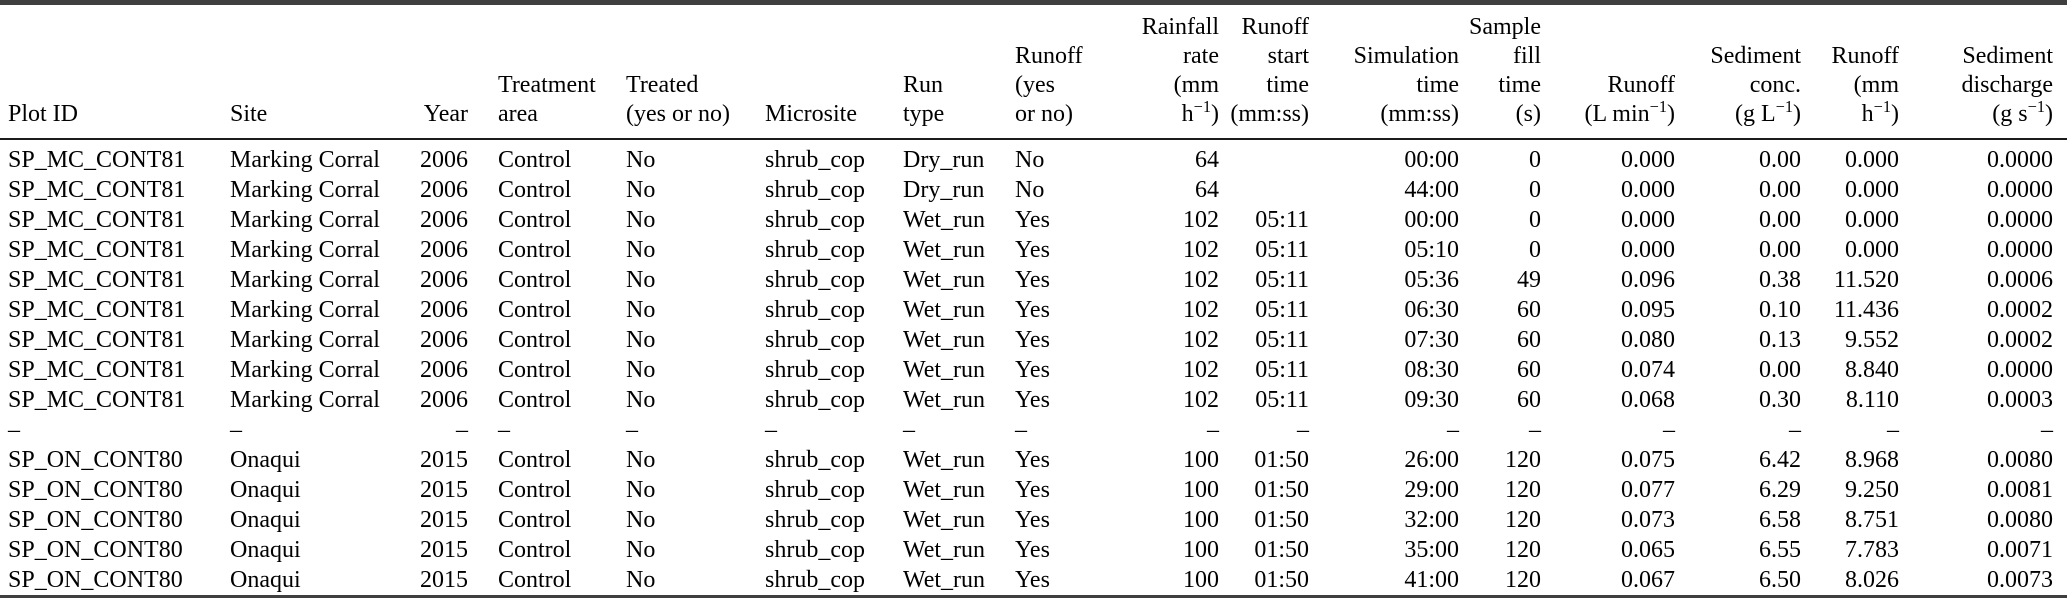 The height and width of the screenshot is (607, 2067). I want to click on cell-rainfall-rate: 100, so click(1201, 580).